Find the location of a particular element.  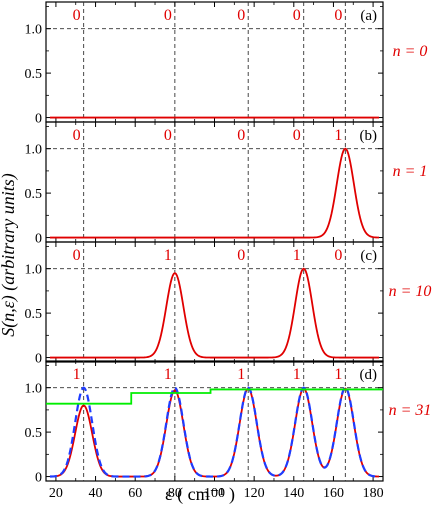

n-value-label: n = 0 is located at coordinates (410, 51).